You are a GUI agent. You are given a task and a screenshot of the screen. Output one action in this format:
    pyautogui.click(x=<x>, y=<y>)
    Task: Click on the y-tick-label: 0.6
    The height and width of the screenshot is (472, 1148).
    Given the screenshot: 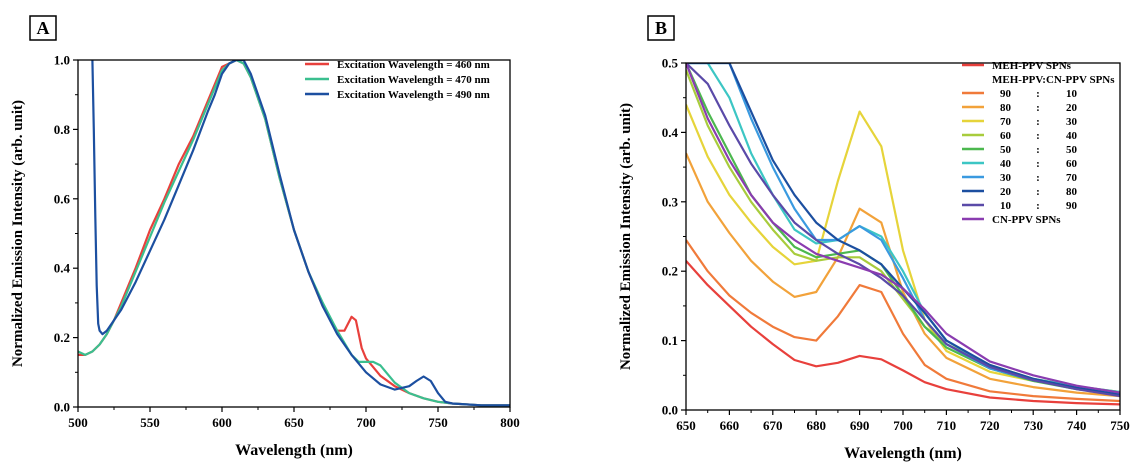 What is the action you would take?
    pyautogui.click(x=62, y=198)
    